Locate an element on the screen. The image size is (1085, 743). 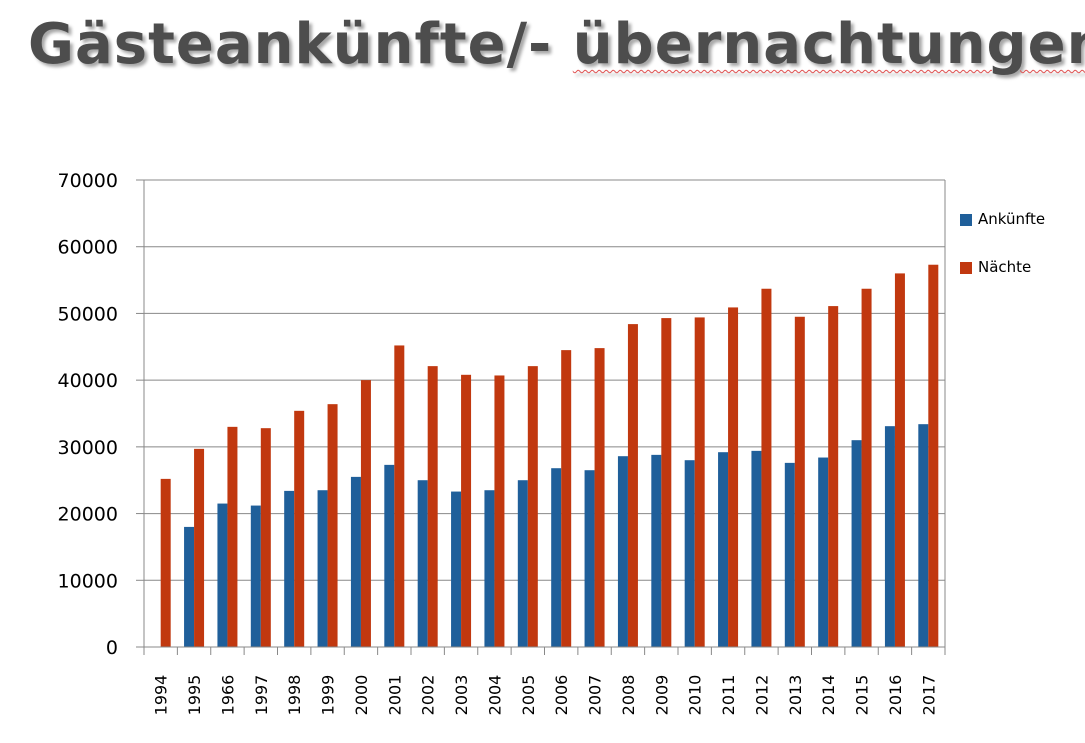
x-tick-label: 2004 is located at coordinates (494, 695).